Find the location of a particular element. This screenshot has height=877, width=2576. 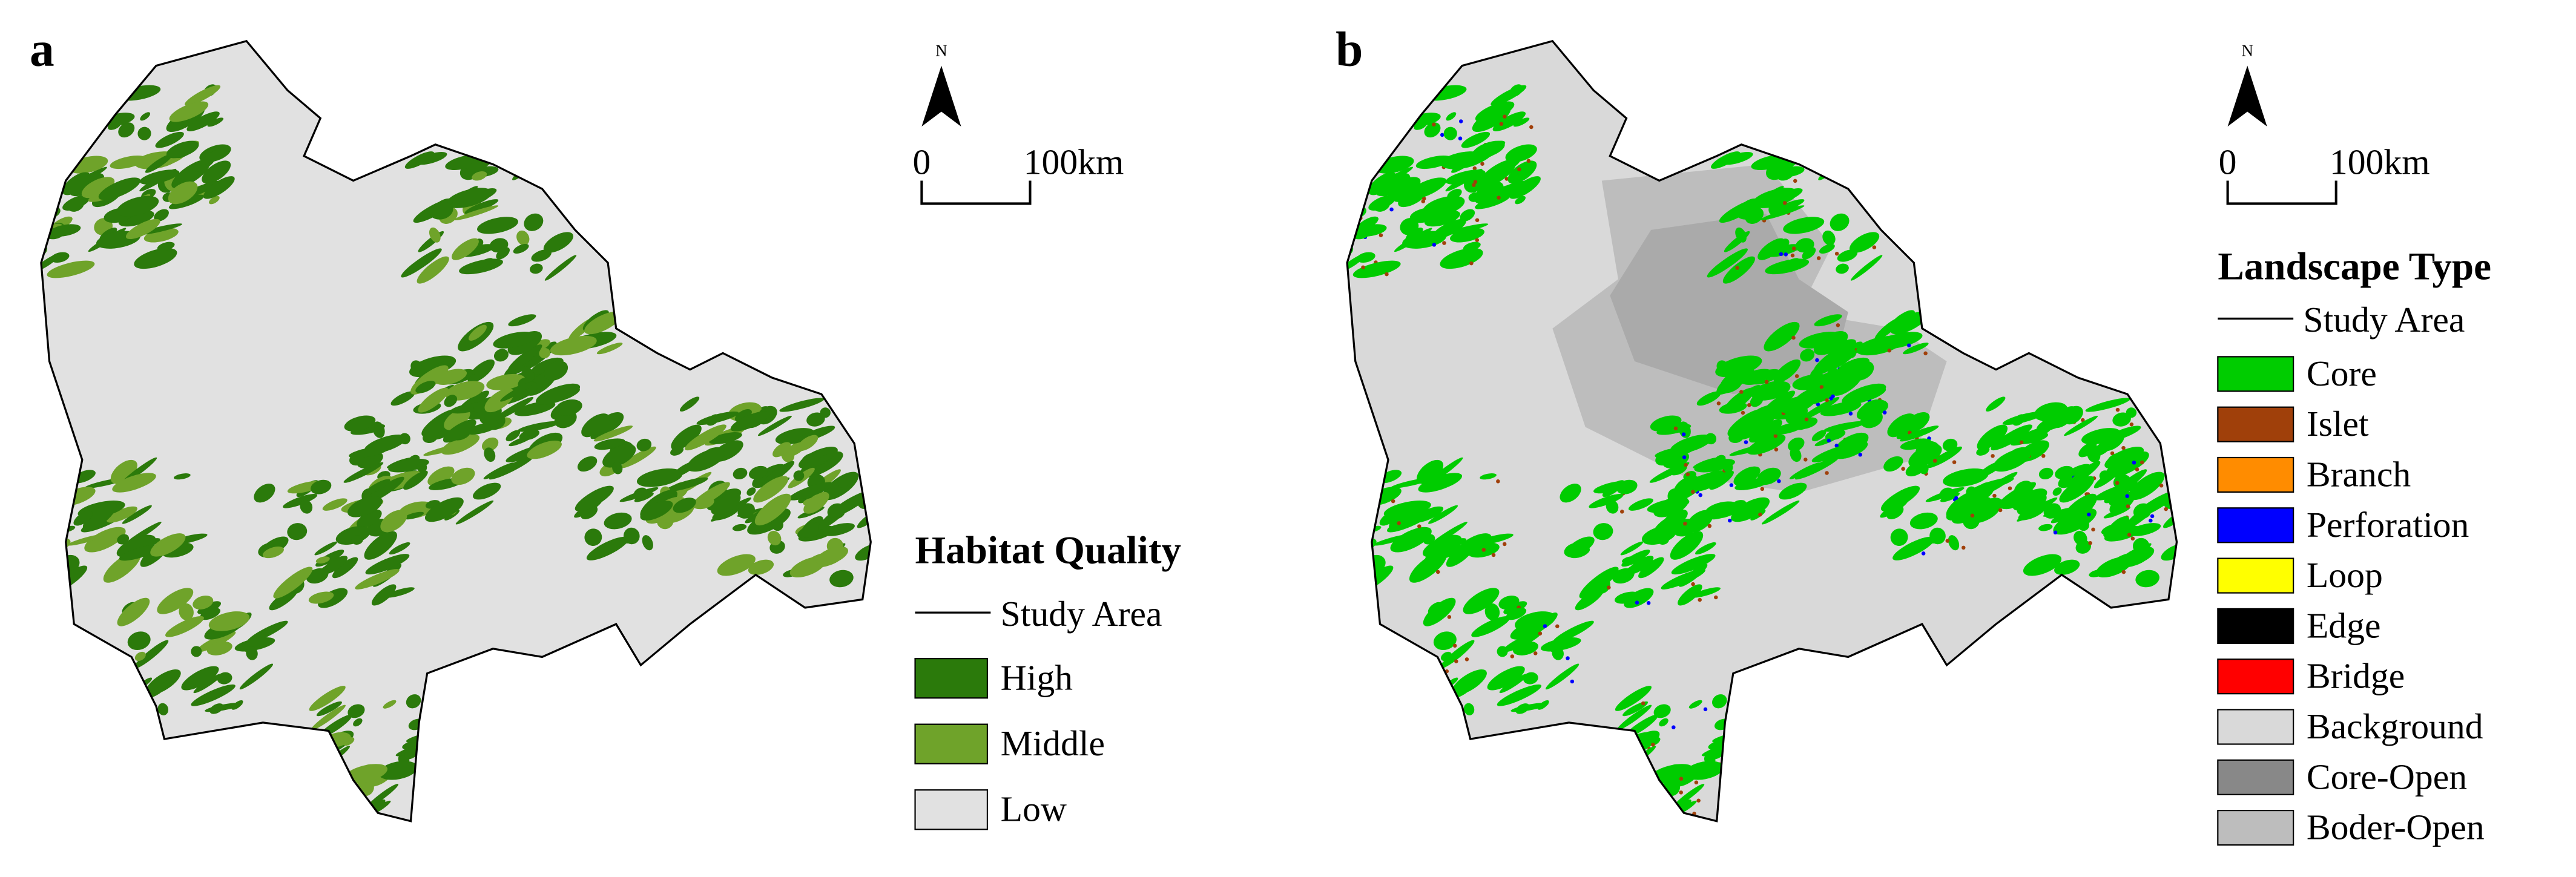

legend-label: Middle is located at coordinates (1053, 743).